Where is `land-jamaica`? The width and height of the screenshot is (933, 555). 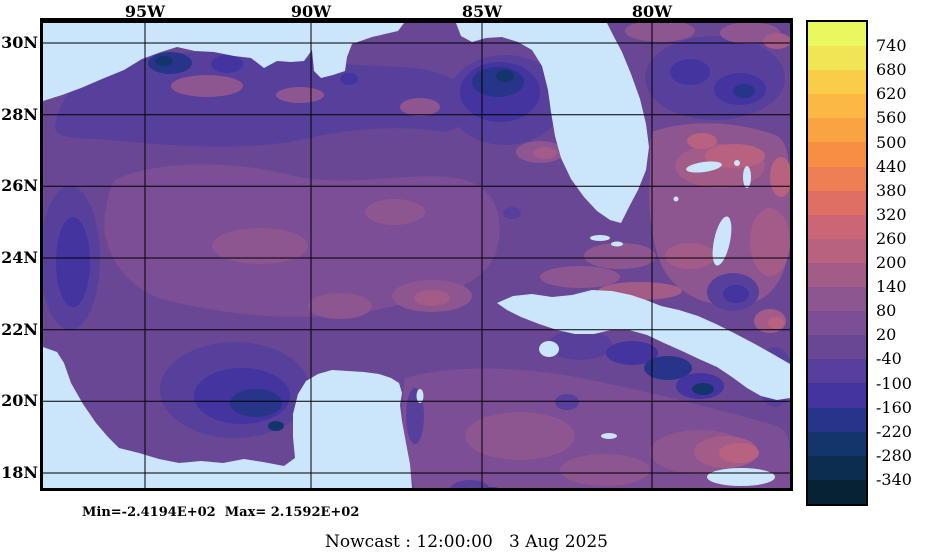 land-jamaica is located at coordinates (741, 477).